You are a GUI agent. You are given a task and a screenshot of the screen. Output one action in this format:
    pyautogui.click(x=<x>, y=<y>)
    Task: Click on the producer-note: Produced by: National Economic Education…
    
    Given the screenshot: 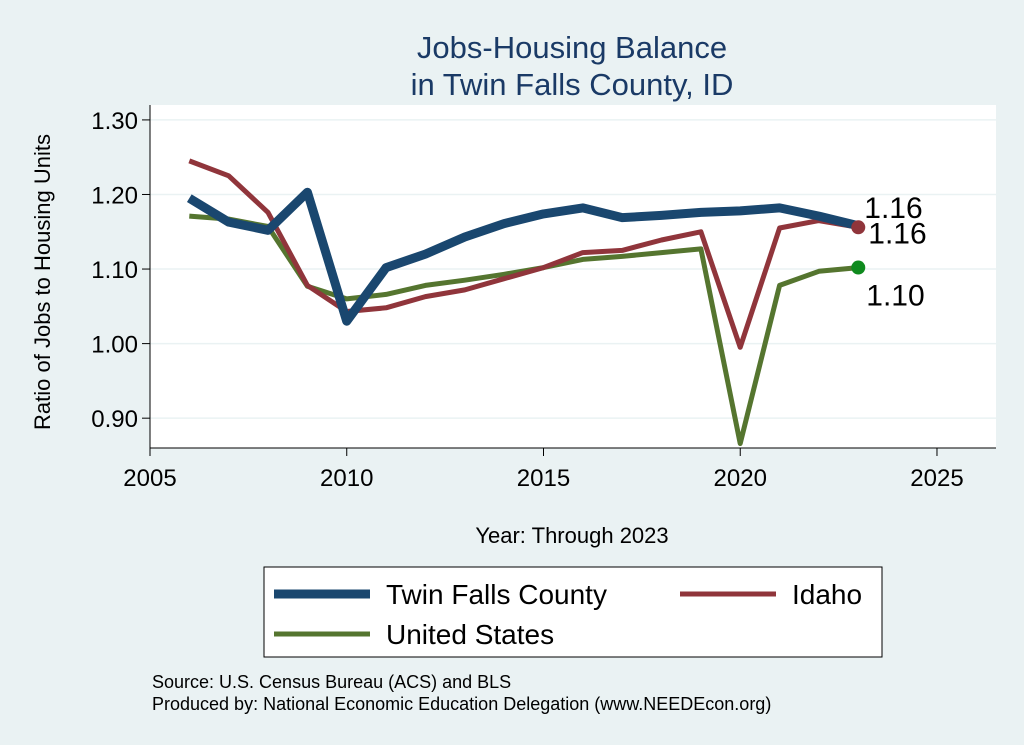 What is the action you would take?
    pyautogui.click(x=461, y=704)
    